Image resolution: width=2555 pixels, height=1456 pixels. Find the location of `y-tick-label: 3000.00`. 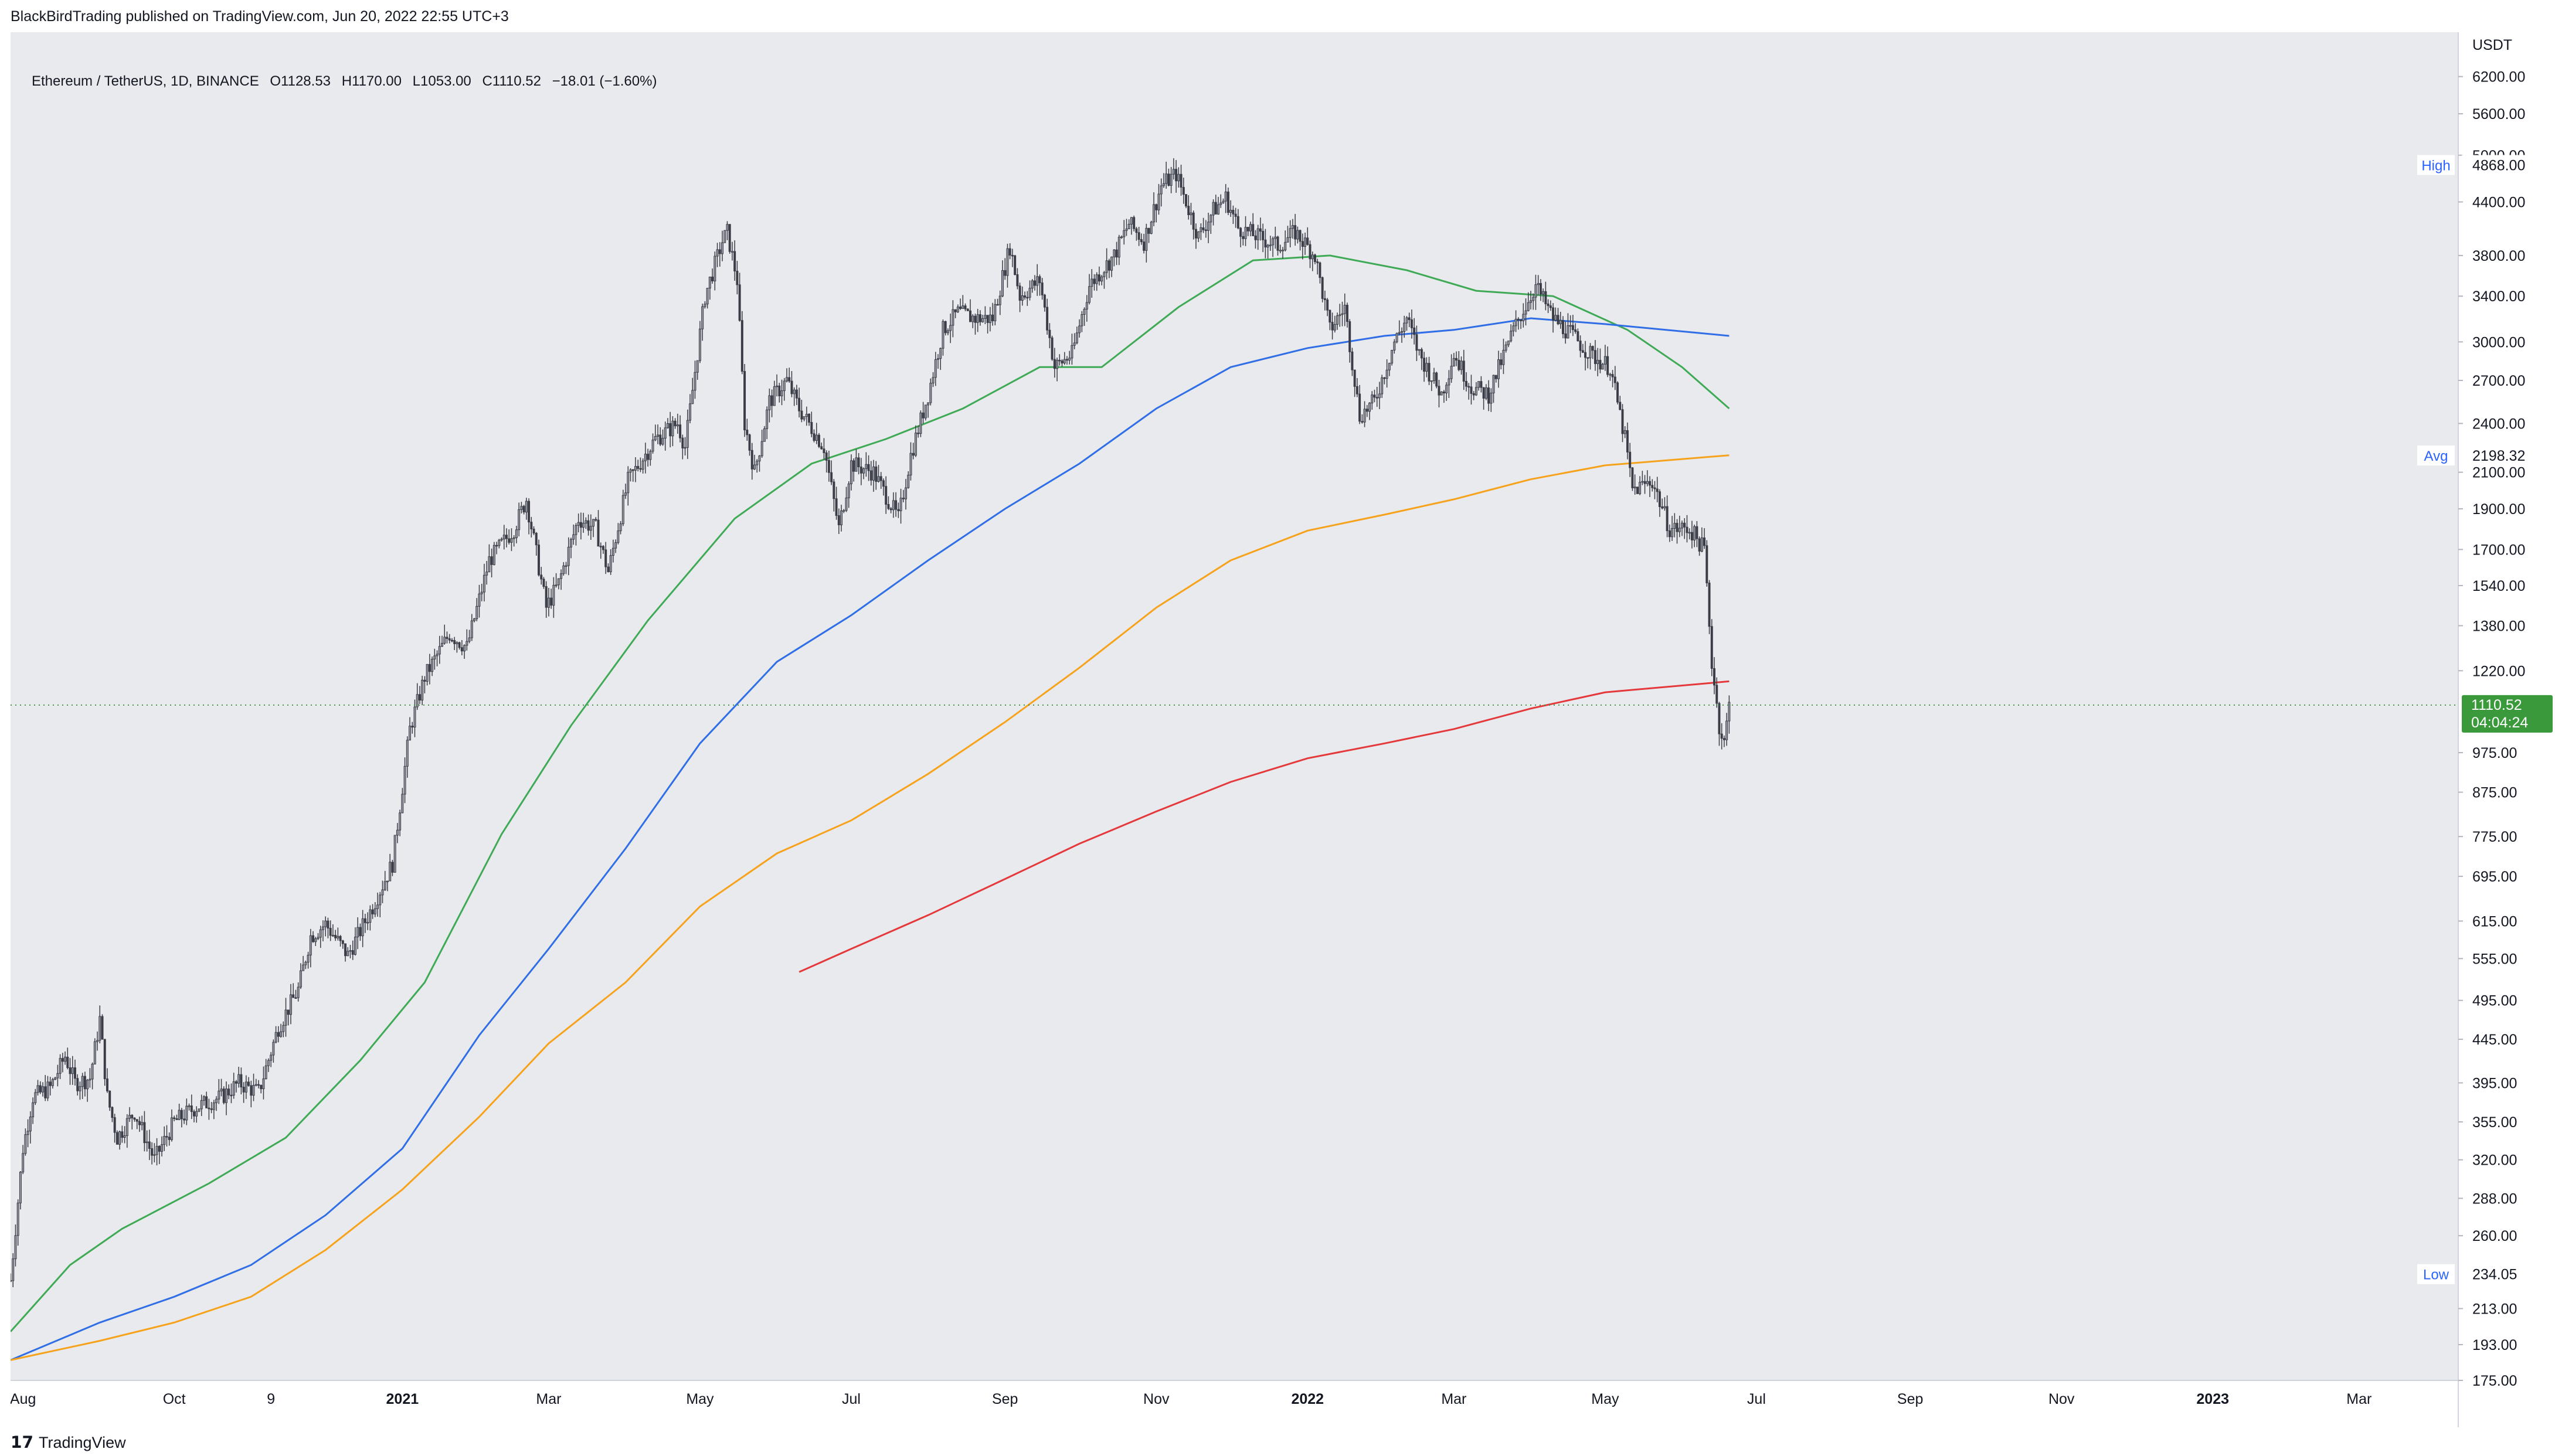

y-tick-label: 3000.00 is located at coordinates (2498, 343).